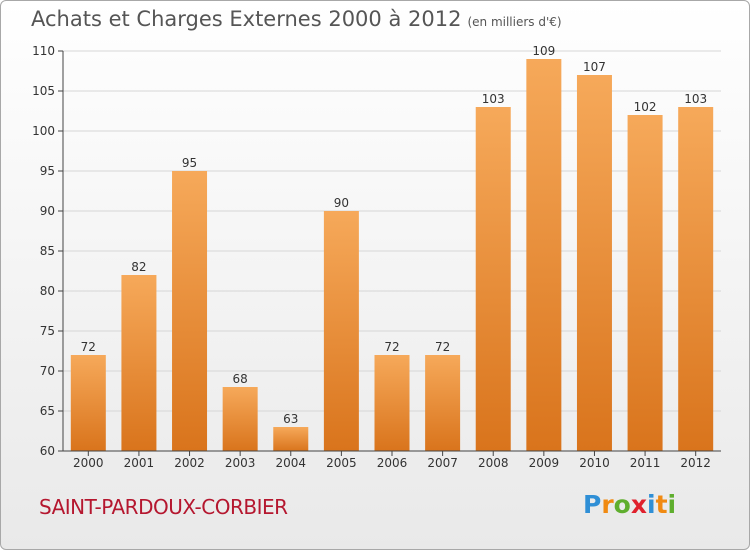  Describe the element at coordinates (246, 19) in the screenshot. I see `chart-title-text: Achats et Charges Externes 2000 à 2012` at that location.